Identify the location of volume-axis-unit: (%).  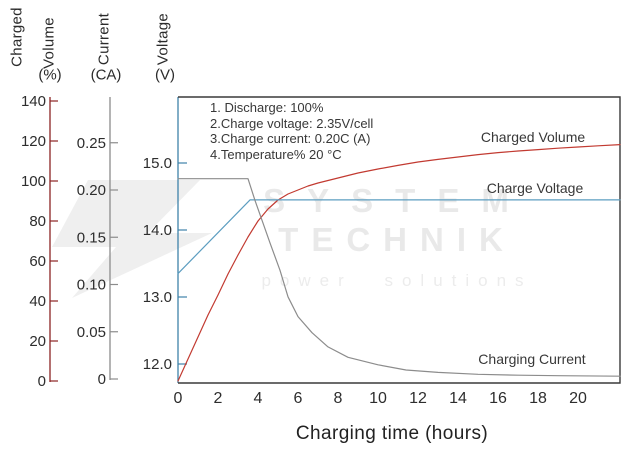
(50, 75).